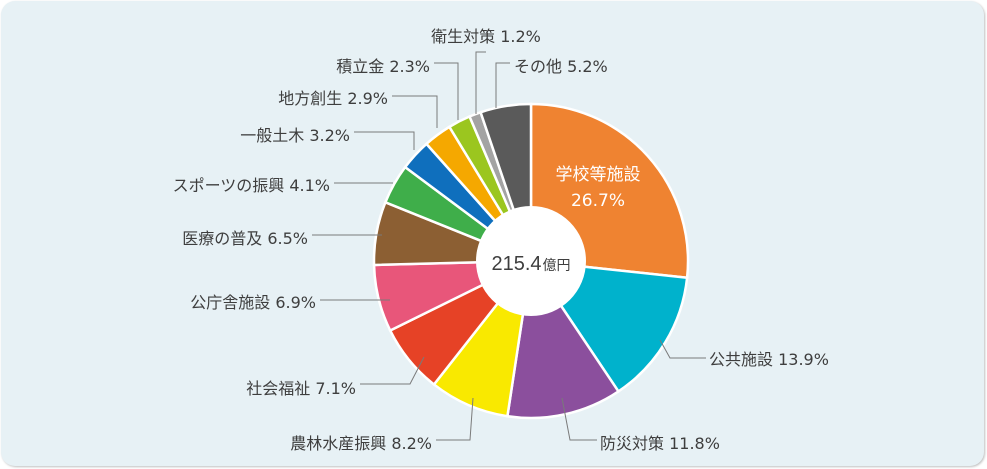 This screenshot has height=469, width=987. Describe the element at coordinates (251, 185) in the screenshot. I see `slice-label-スポーツの振興: スポーツの振興 4.1%` at that location.